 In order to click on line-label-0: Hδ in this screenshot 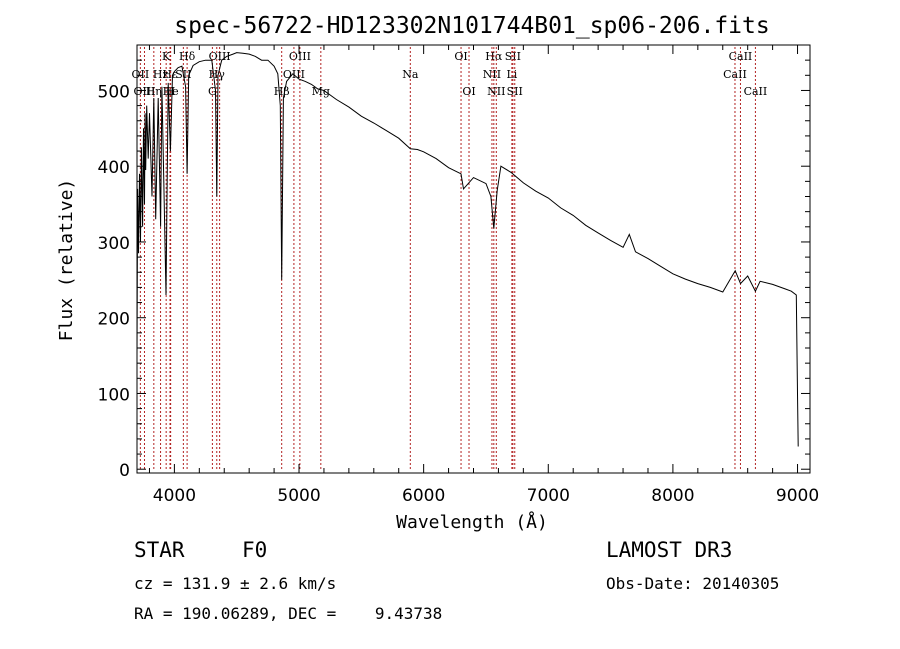, I will do `click(187, 56)`.